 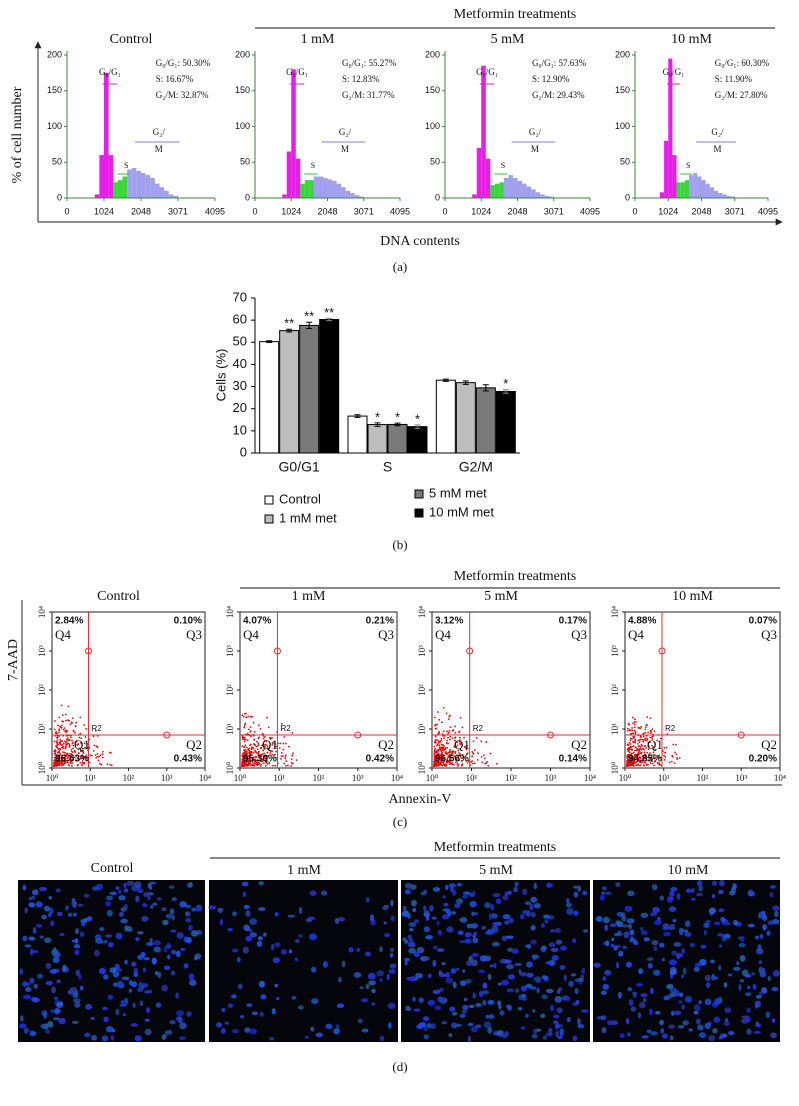 I want to click on gate-label: R2, so click(x=96, y=728).